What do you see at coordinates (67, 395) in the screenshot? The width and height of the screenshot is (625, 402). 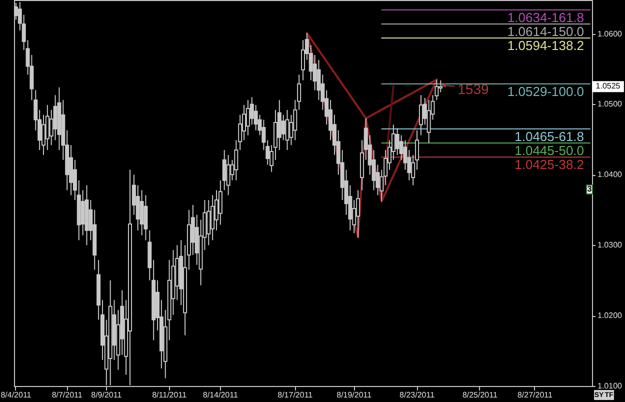 I see `x-tick-label: 8/7/2011` at bounding box center [67, 395].